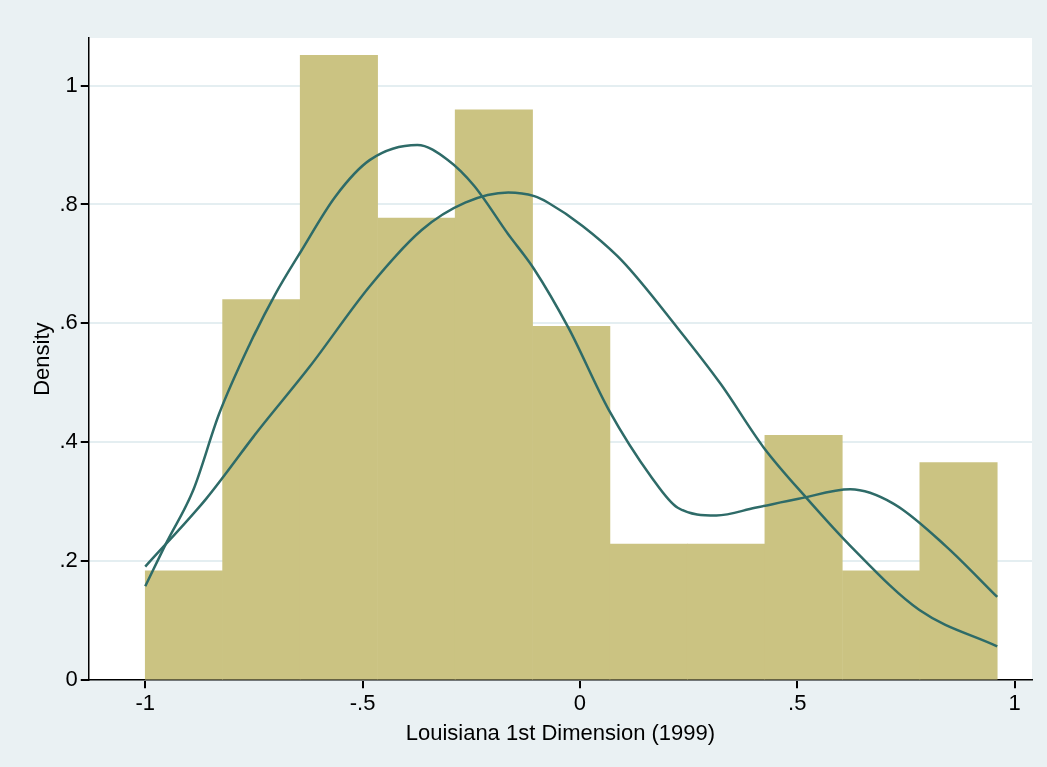  What do you see at coordinates (68, 441) in the screenshot?
I see `y-tick-label: .4` at bounding box center [68, 441].